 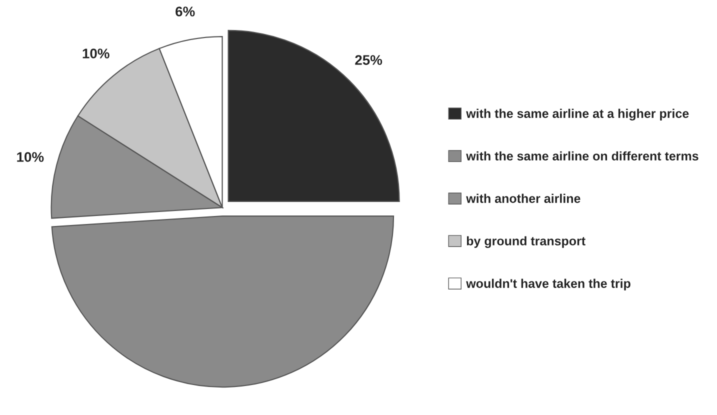 What do you see at coordinates (526, 242) in the screenshot?
I see `legend-label: by ground transport` at bounding box center [526, 242].